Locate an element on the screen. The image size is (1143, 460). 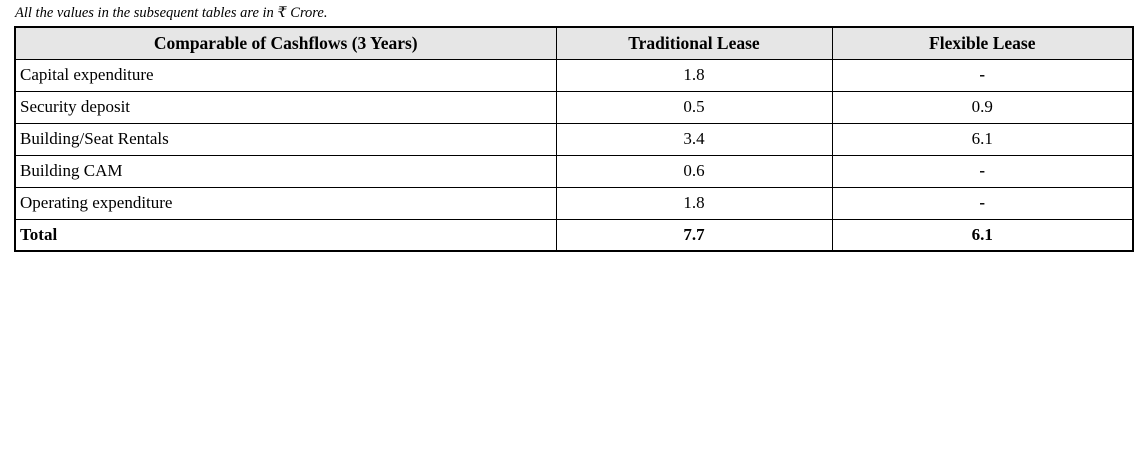
table-row-security-deposit: Security deposit 0.5 0.9 is located at coordinates (574, 107).